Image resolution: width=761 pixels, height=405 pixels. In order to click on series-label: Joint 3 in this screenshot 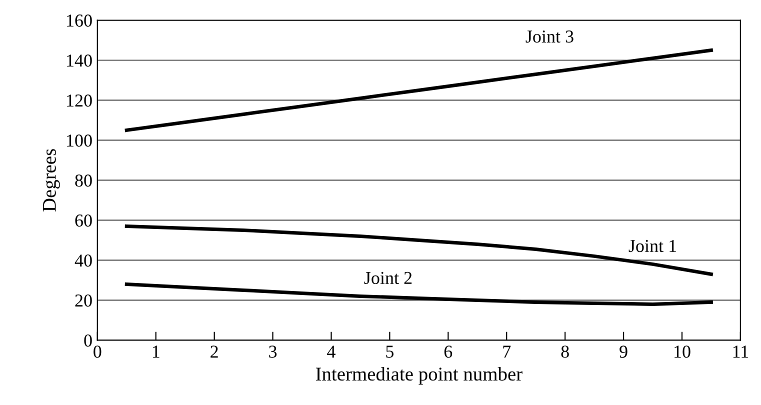, I will do `click(550, 36)`.